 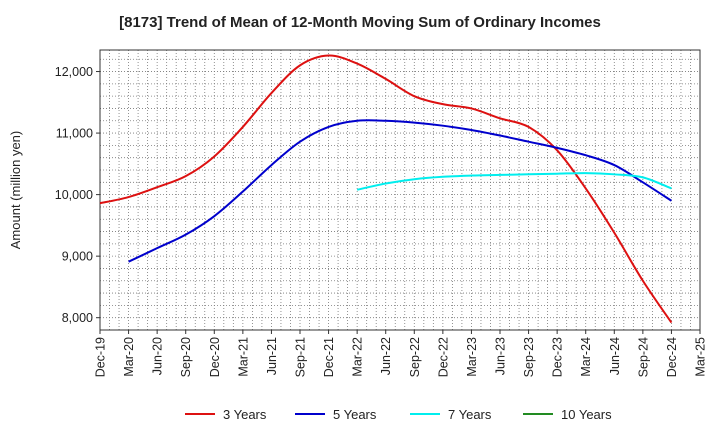 I want to click on x-tick-label: Mar-21, so click(x=243, y=357).